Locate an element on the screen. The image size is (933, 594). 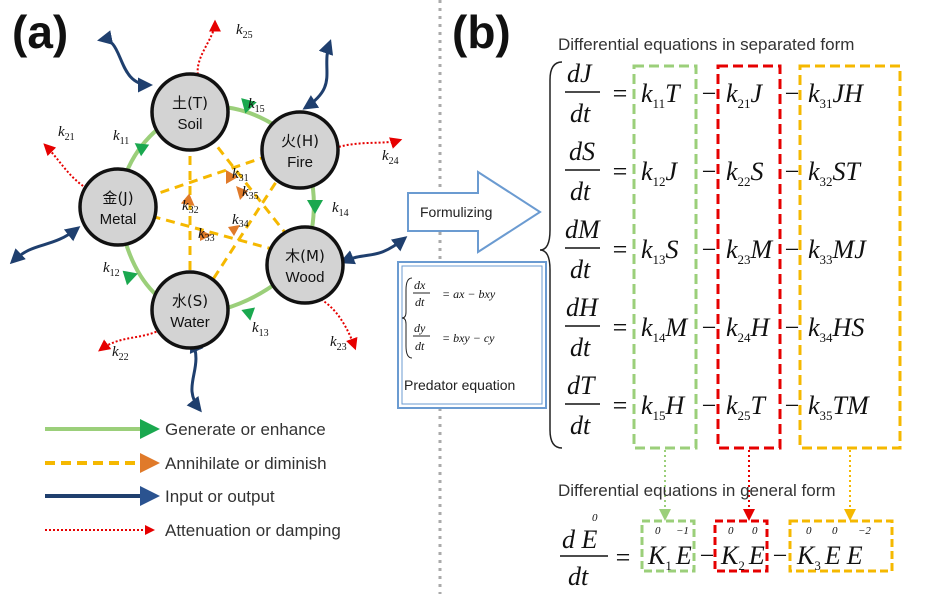
rate-k35: k35 is located at coordinates (250, 193).